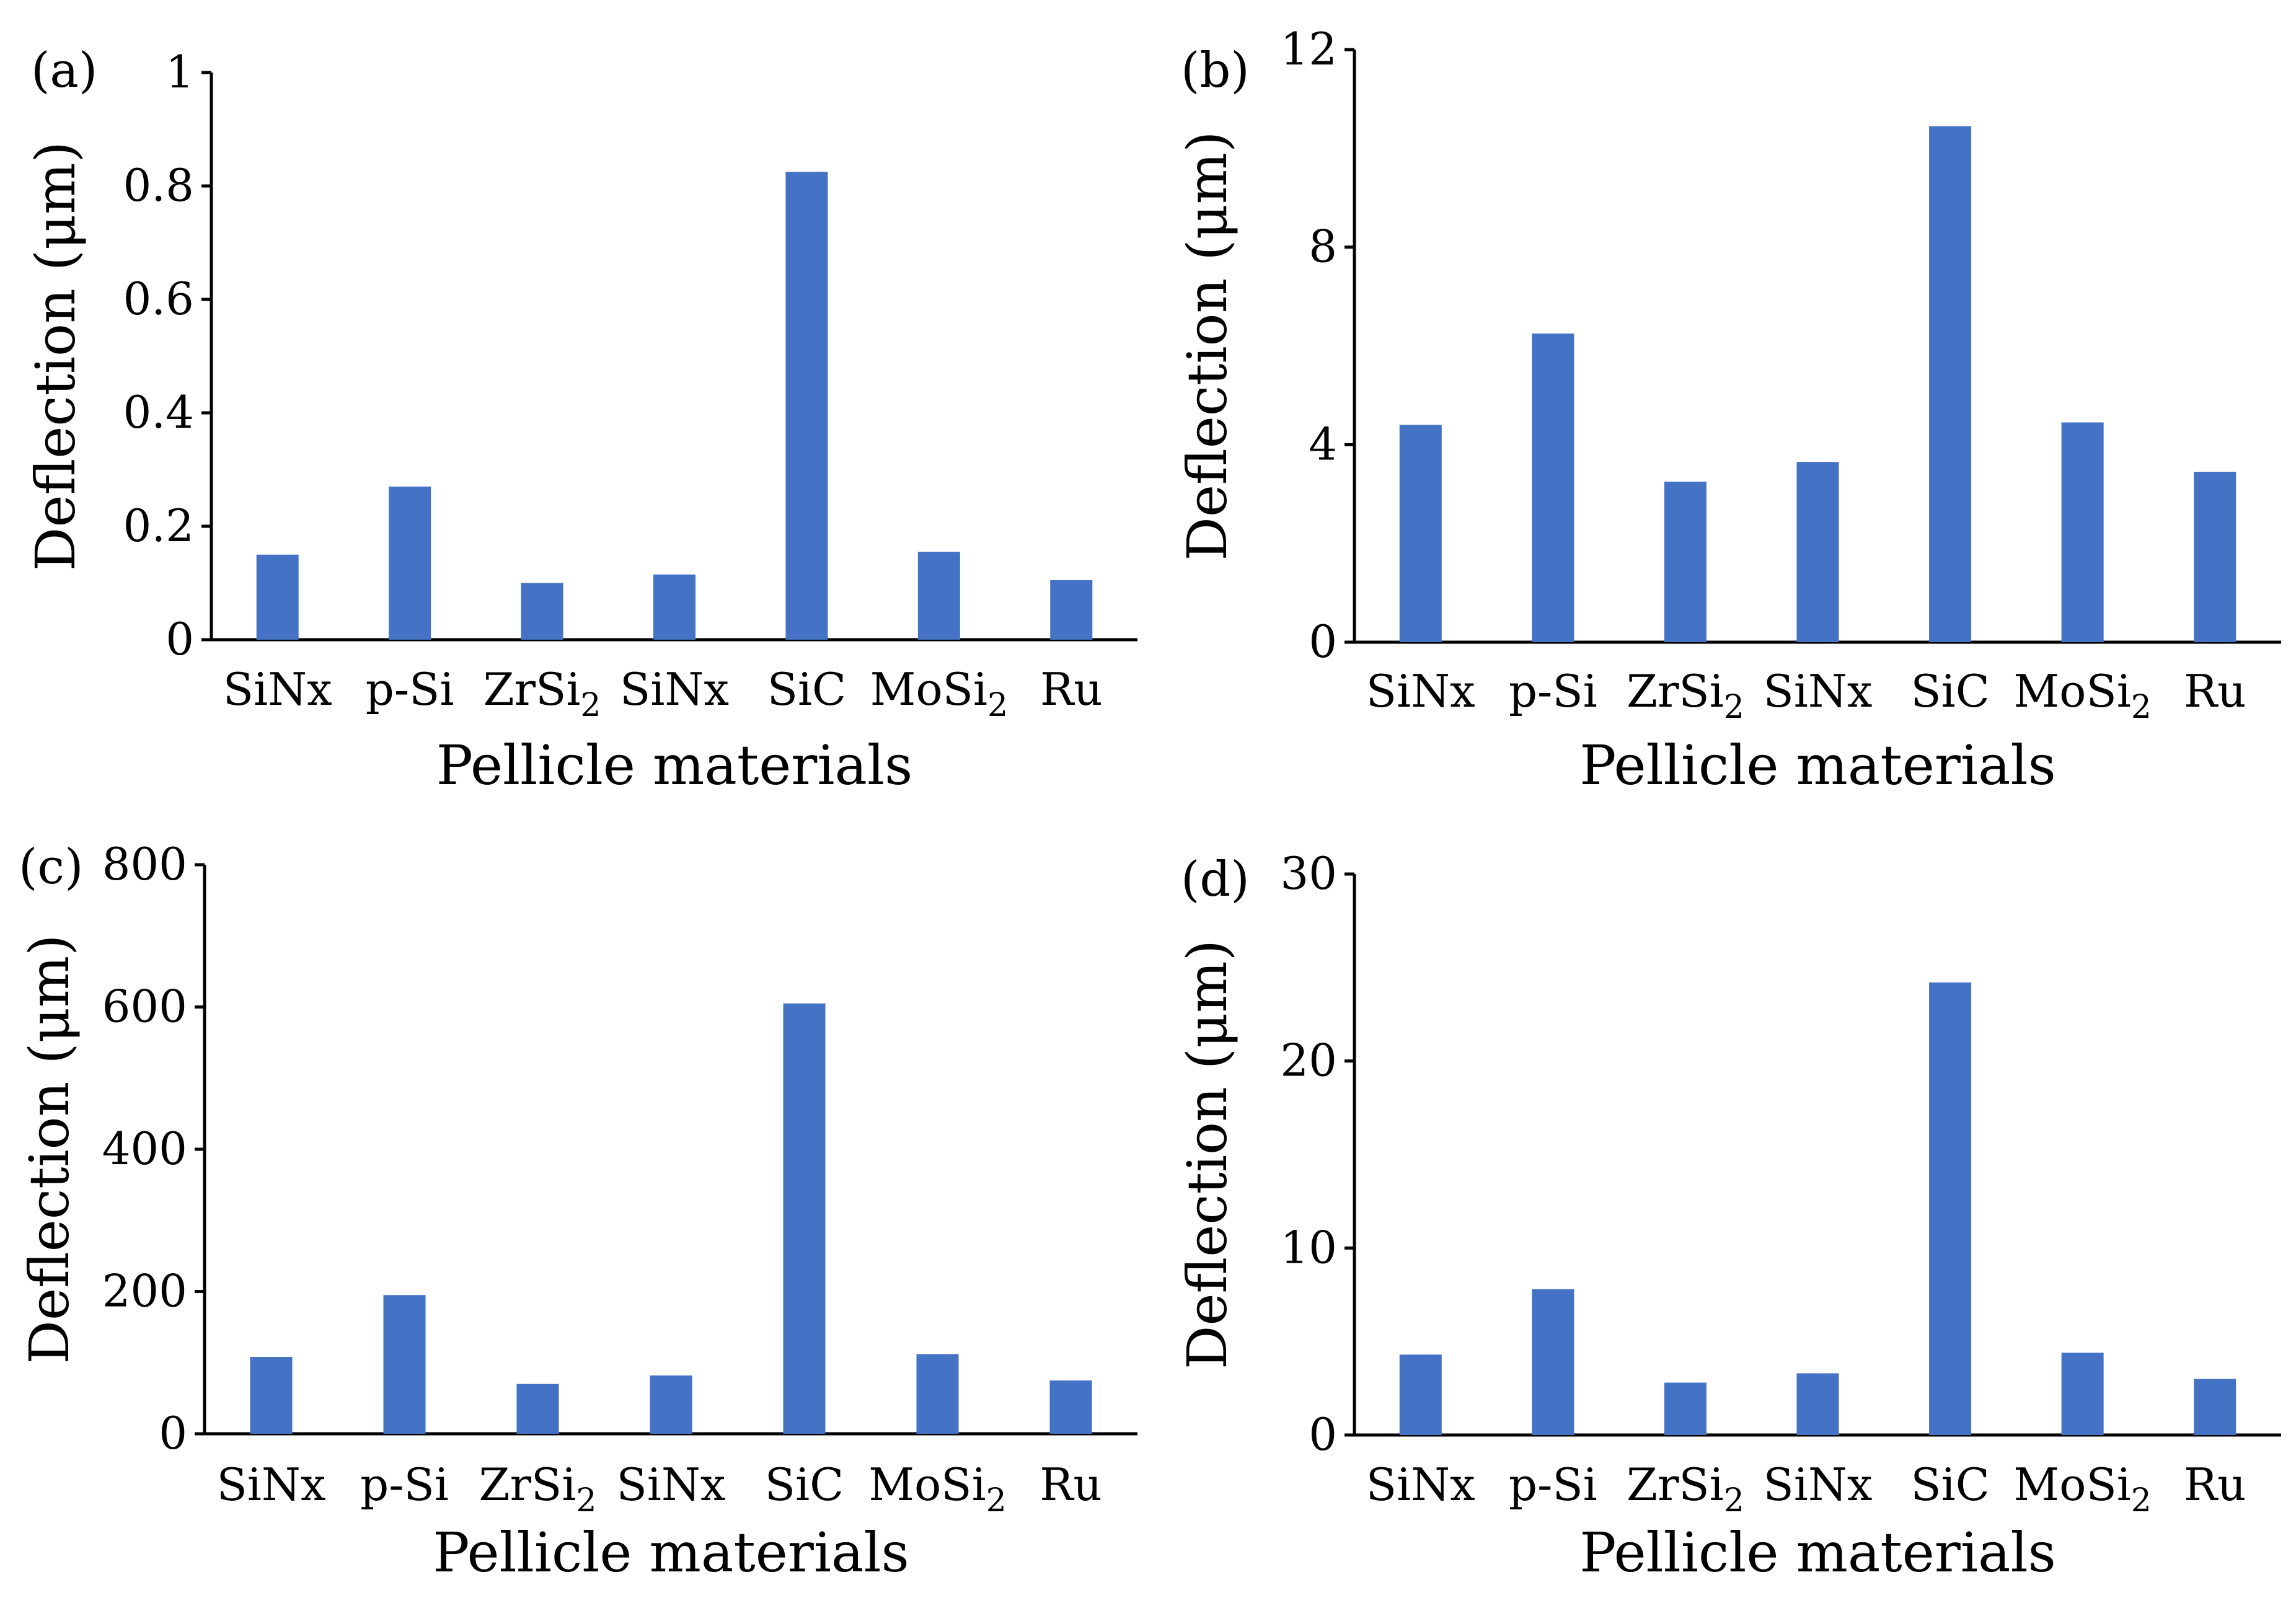 This screenshot has height=1603, width=2296. I want to click on y-tick-label: 0.6, so click(158, 299).